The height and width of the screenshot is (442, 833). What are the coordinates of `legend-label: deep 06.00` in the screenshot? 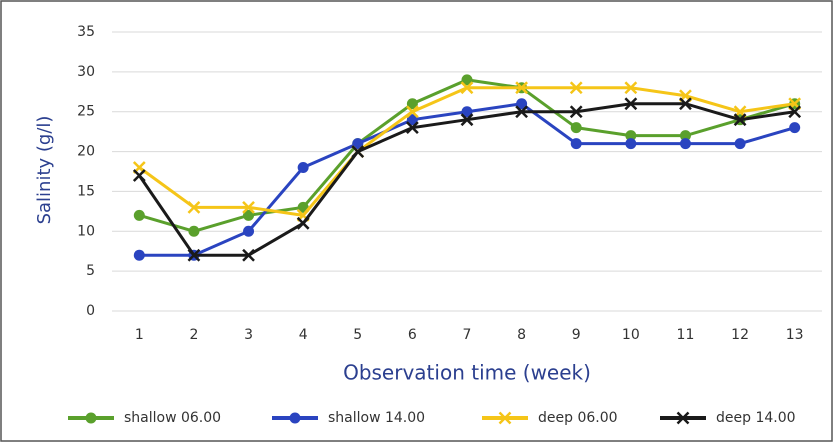 It's located at (578, 418).